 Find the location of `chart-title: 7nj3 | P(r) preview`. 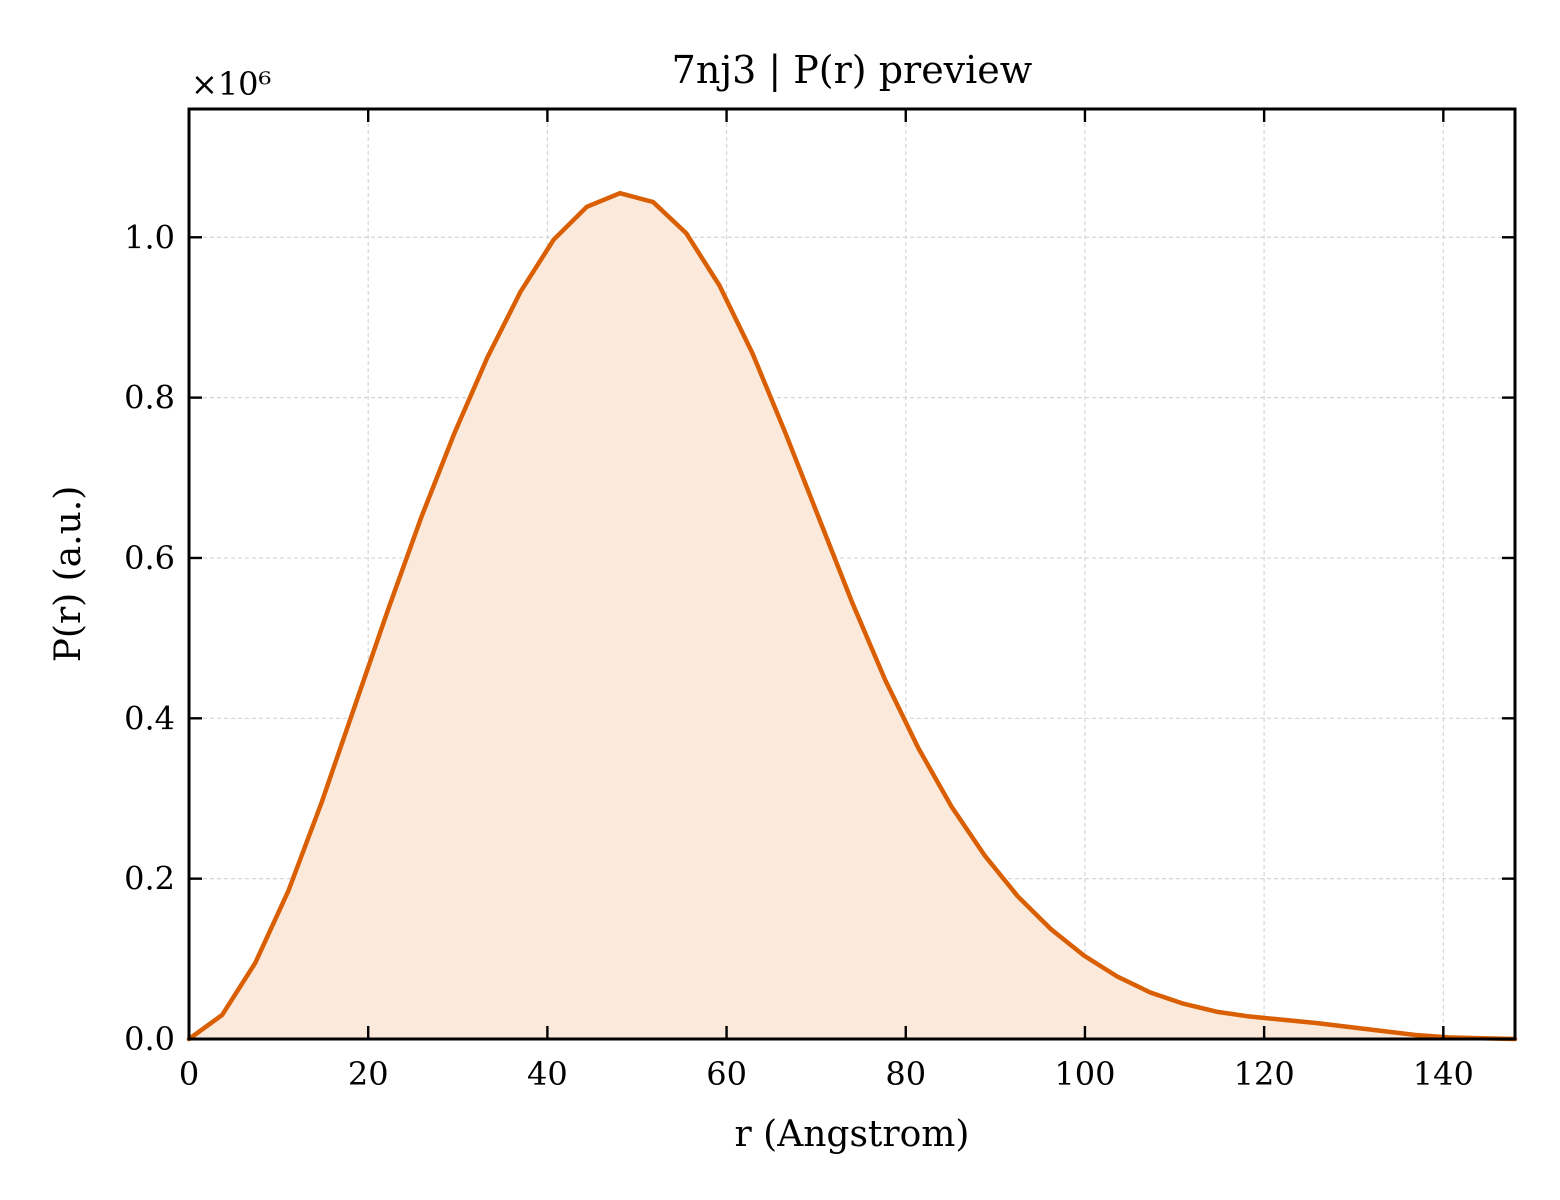

chart-title: 7nj3 | P(r) preview is located at coordinates (852, 70).